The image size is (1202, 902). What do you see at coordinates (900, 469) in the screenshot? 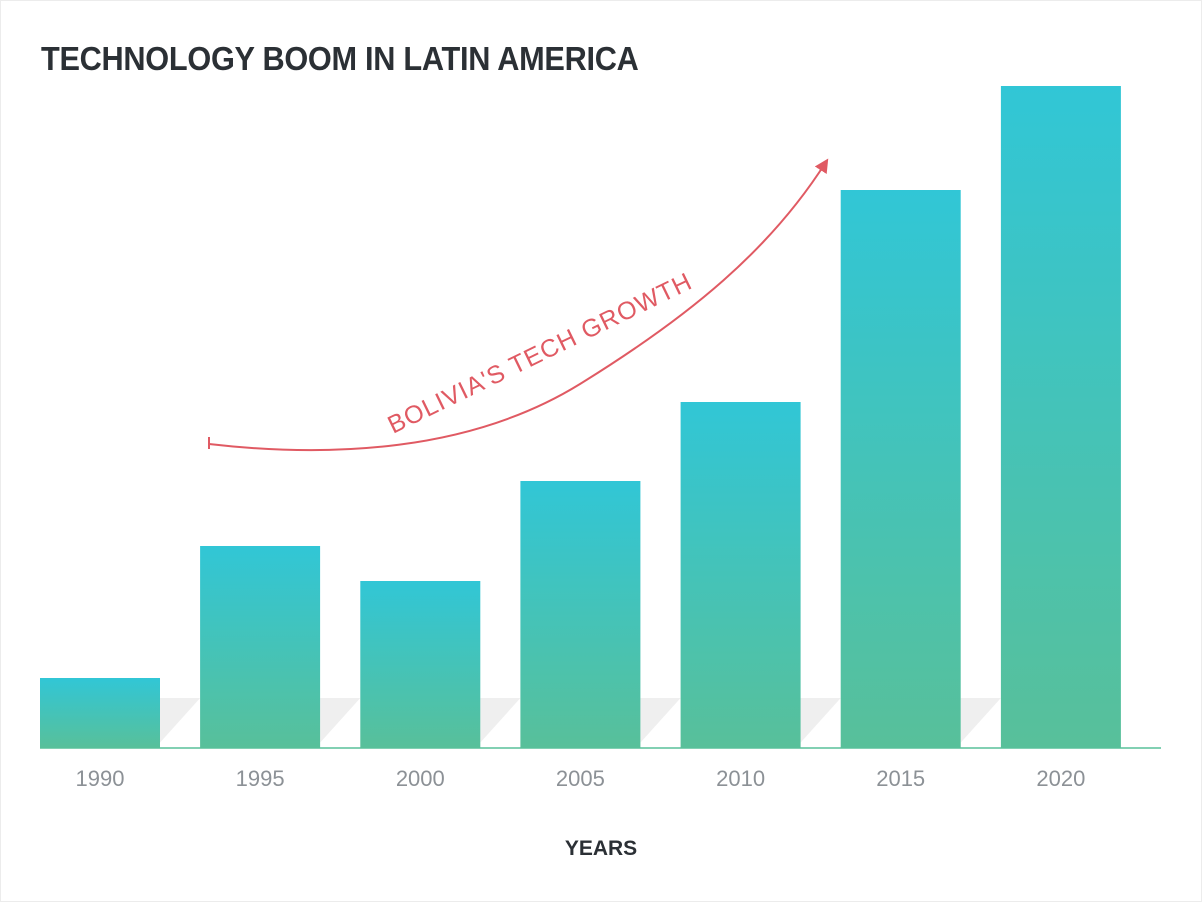
I see `bar-2015` at bounding box center [900, 469].